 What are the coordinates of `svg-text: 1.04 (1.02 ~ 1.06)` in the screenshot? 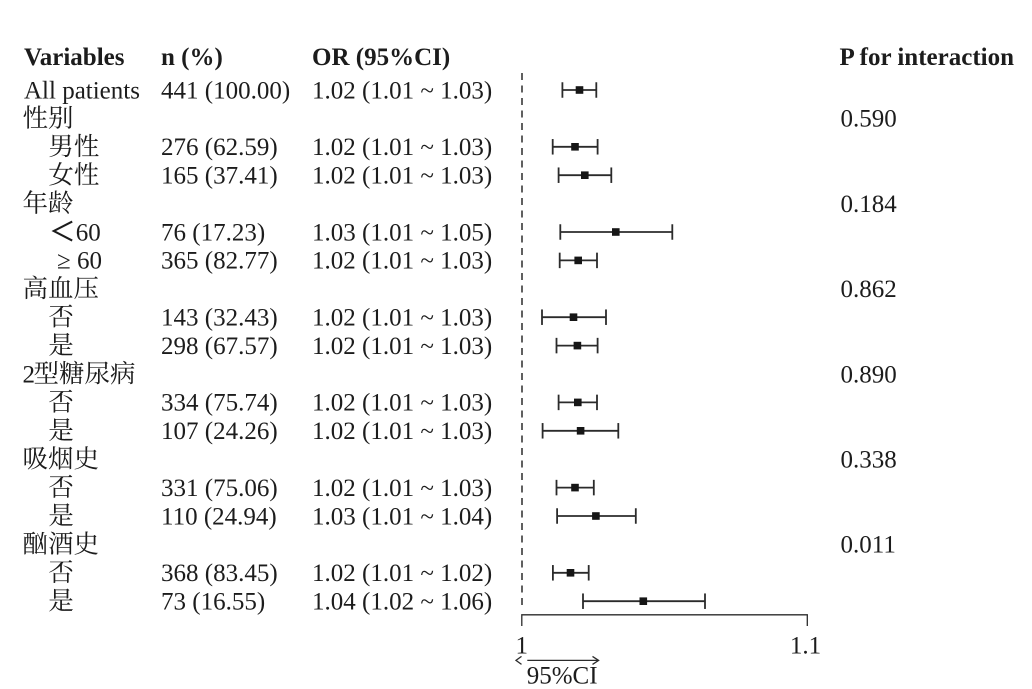 It's located at (402, 602).